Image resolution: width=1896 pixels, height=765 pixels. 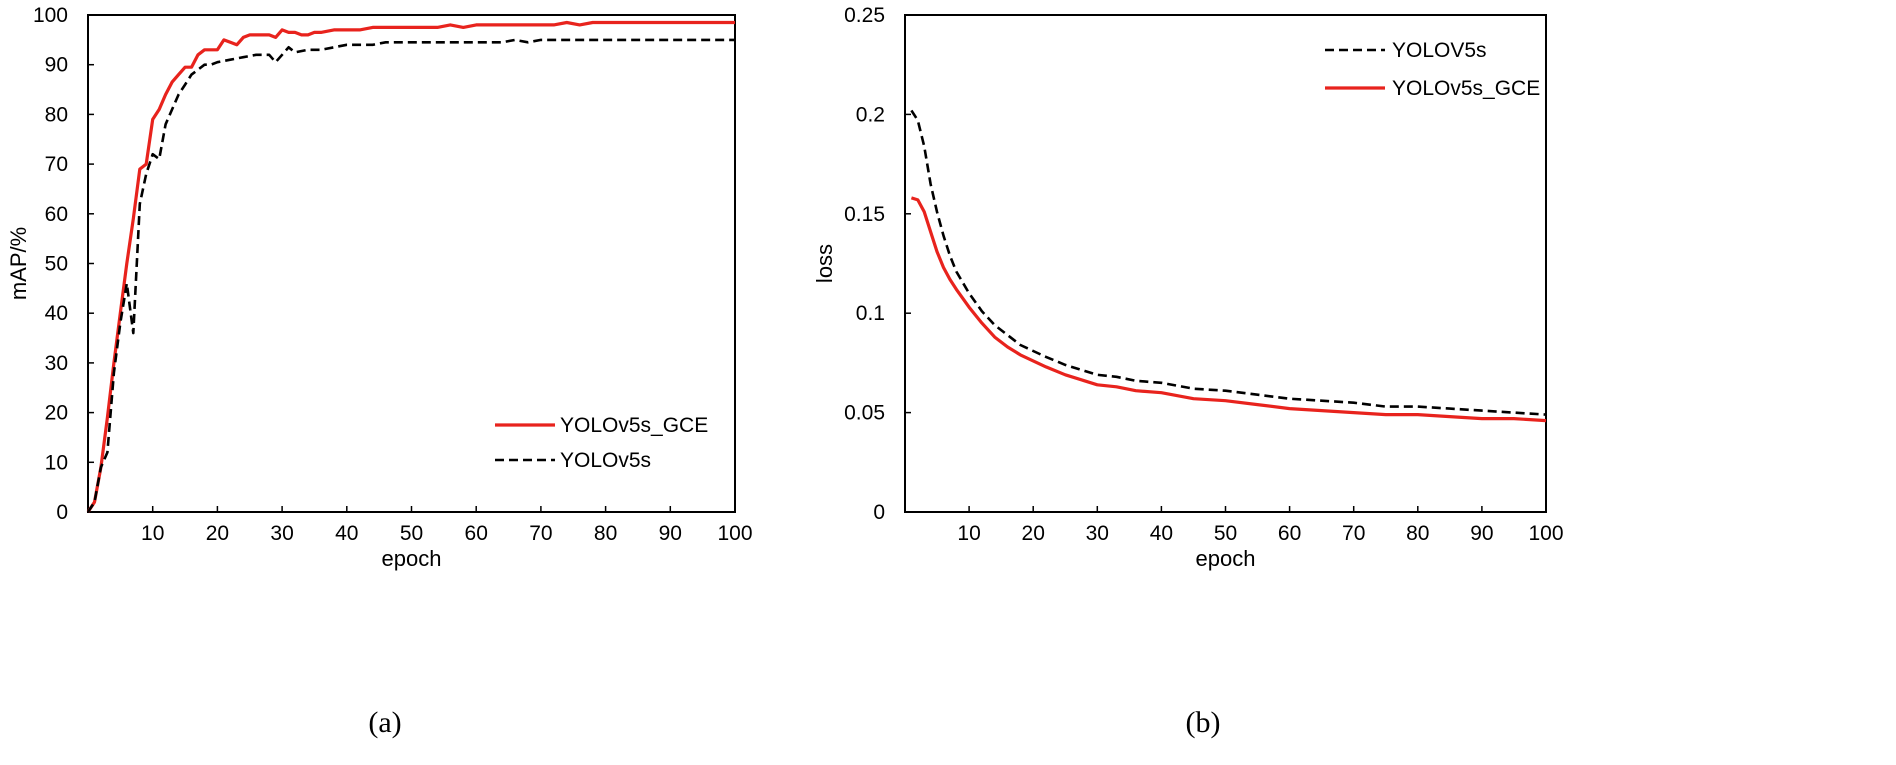 What do you see at coordinates (56, 363) in the screenshot?
I see `y-tick-label: 30` at bounding box center [56, 363].